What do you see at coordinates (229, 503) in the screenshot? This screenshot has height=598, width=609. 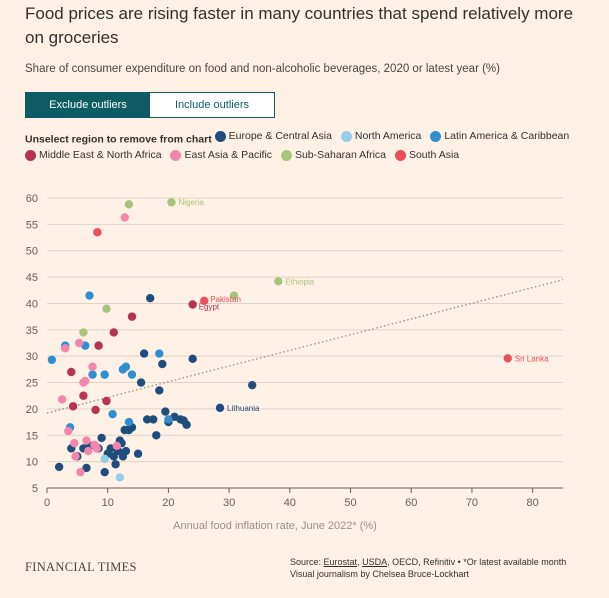 I see `x-tick-label: 30` at bounding box center [229, 503].